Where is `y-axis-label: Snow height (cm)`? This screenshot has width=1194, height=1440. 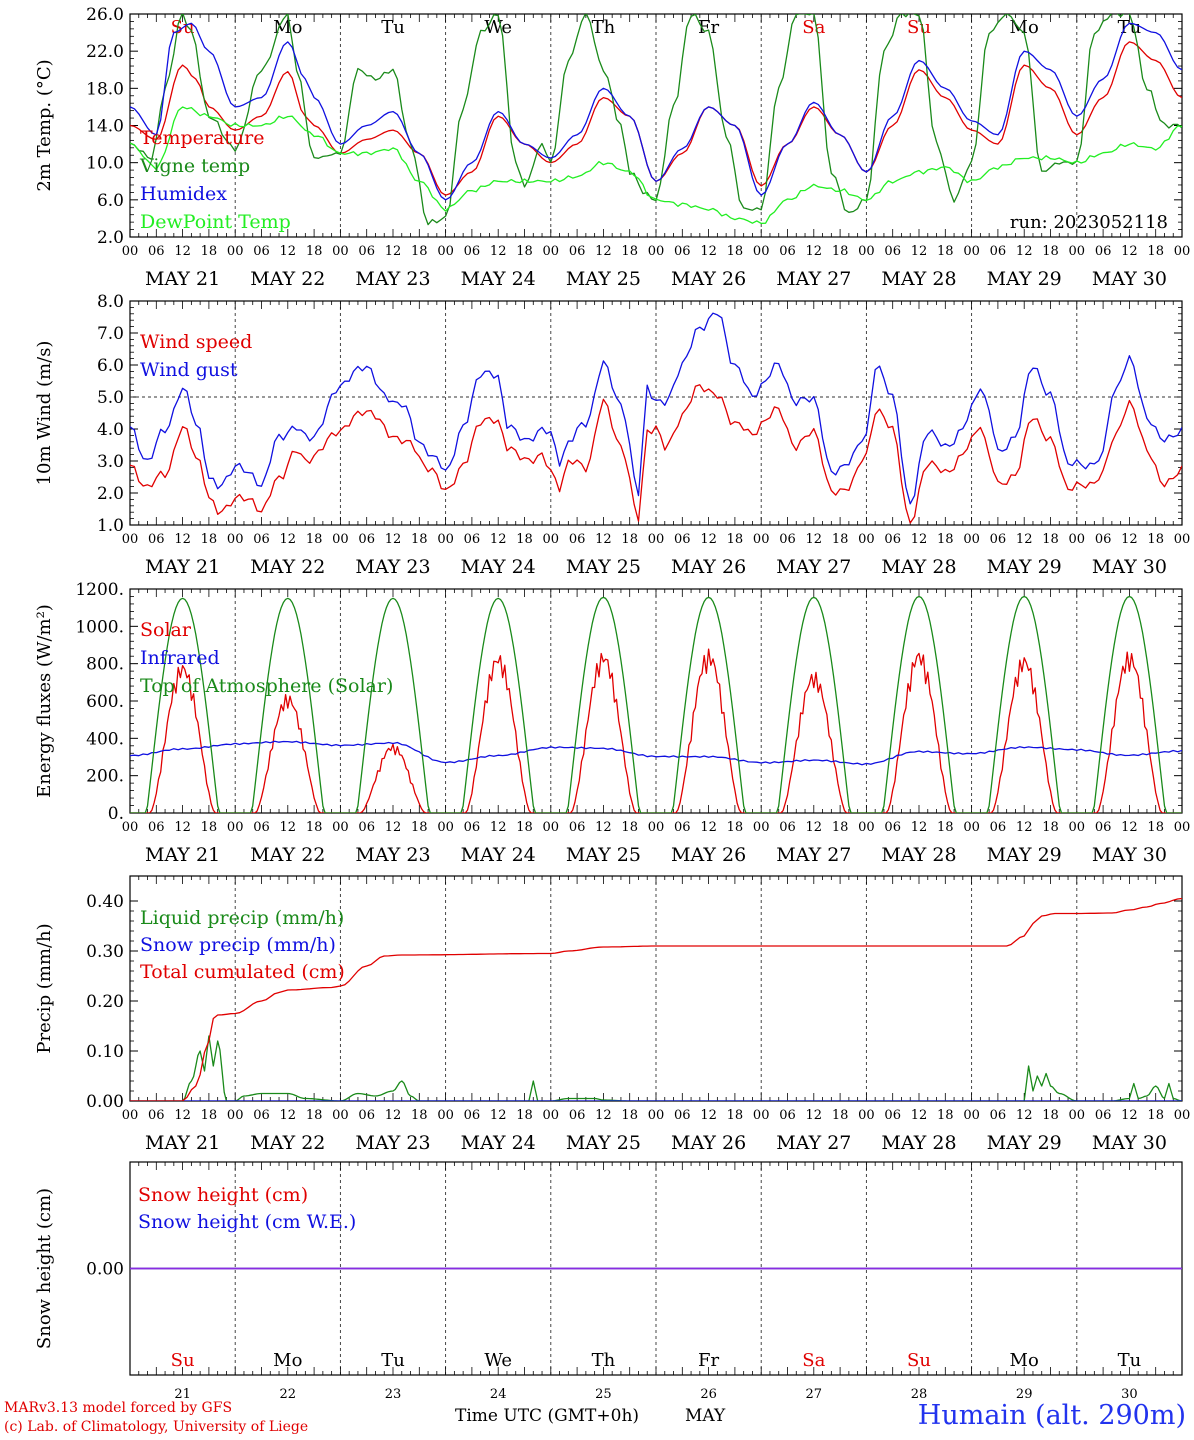
y-axis-label: Snow height (cm) is located at coordinates (44, 1268).